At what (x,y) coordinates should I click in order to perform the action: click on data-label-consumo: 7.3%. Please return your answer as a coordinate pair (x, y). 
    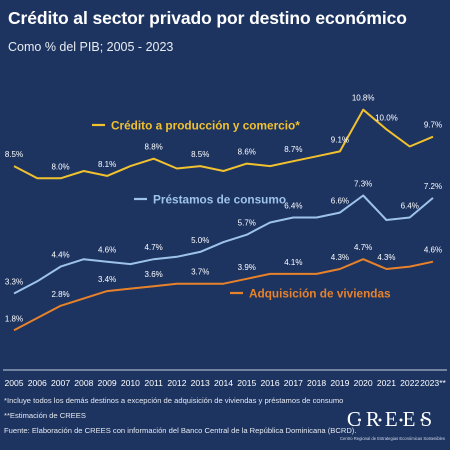
    Looking at the image, I should click on (363, 183).